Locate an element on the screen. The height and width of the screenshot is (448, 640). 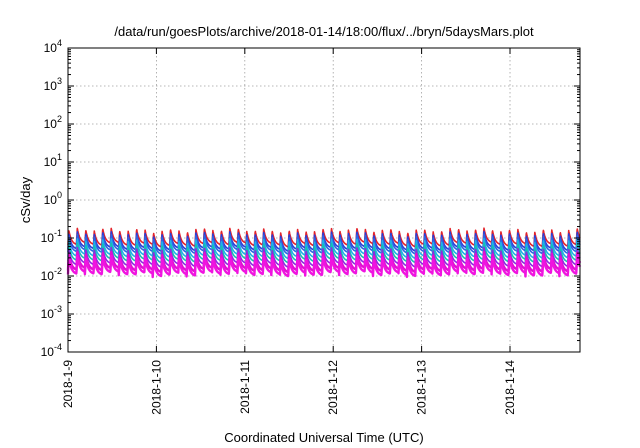
x-tick-label: 2018-1-9 is located at coordinates (68, 384).